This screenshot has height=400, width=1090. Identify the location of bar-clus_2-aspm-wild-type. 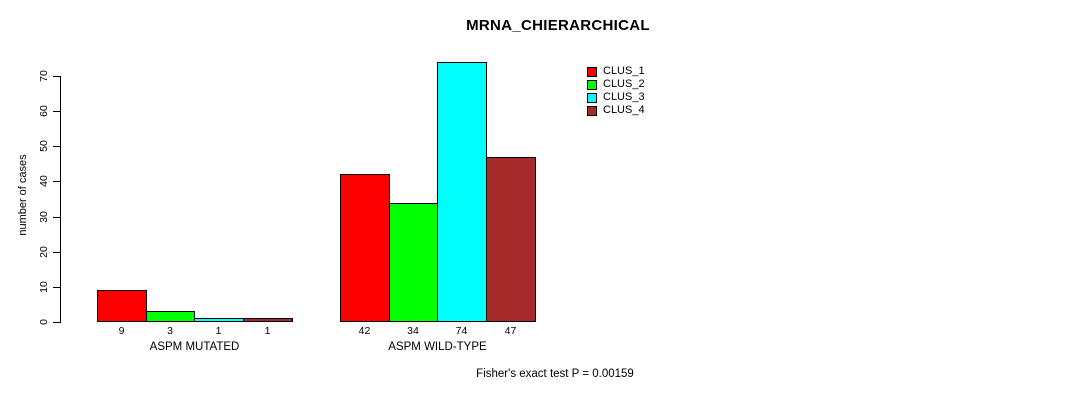
(413, 262).